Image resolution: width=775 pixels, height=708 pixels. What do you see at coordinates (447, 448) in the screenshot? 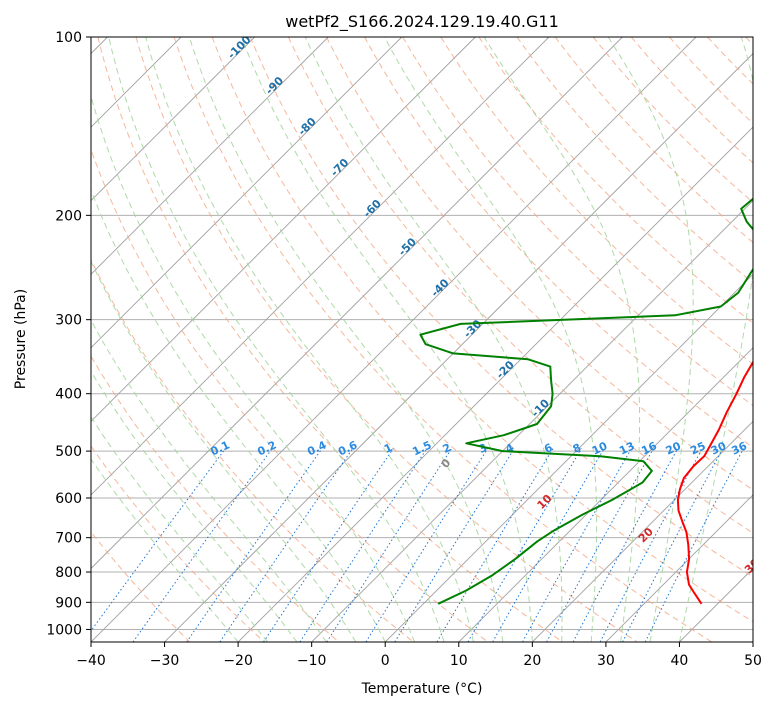
I see `mixing-ratio-label: 2` at bounding box center [447, 448].